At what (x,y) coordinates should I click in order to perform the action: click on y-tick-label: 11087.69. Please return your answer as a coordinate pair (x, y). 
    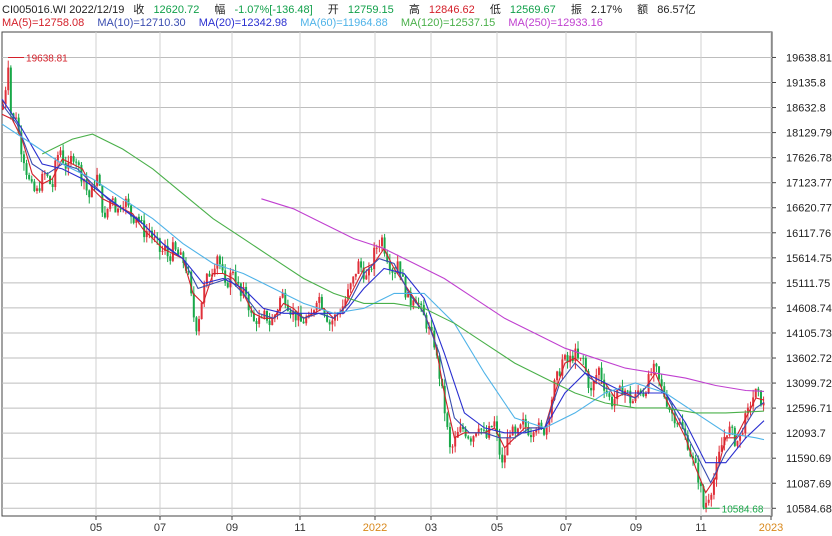
    Looking at the image, I should click on (808, 484).